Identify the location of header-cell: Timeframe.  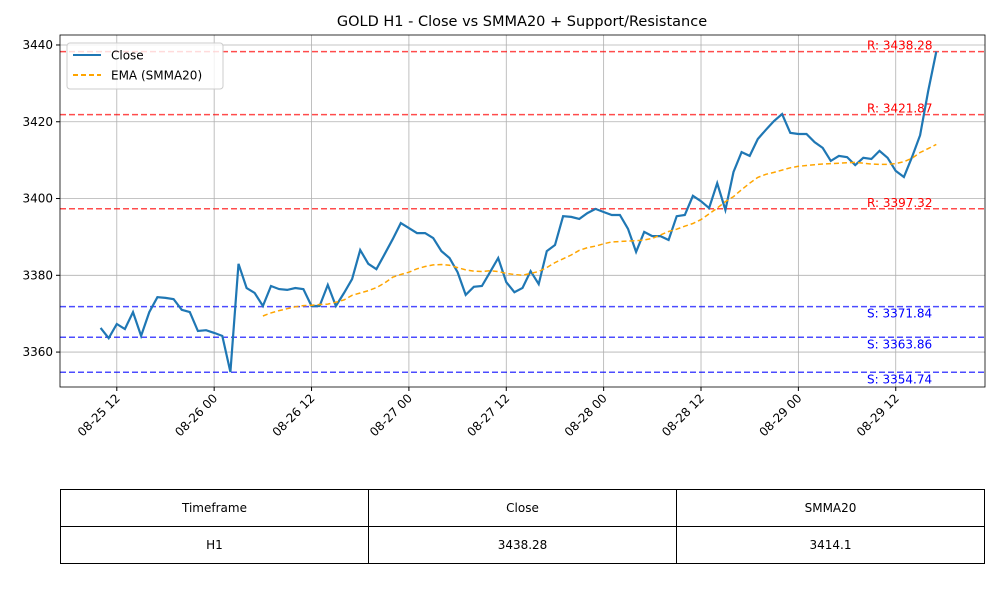
(214, 508).